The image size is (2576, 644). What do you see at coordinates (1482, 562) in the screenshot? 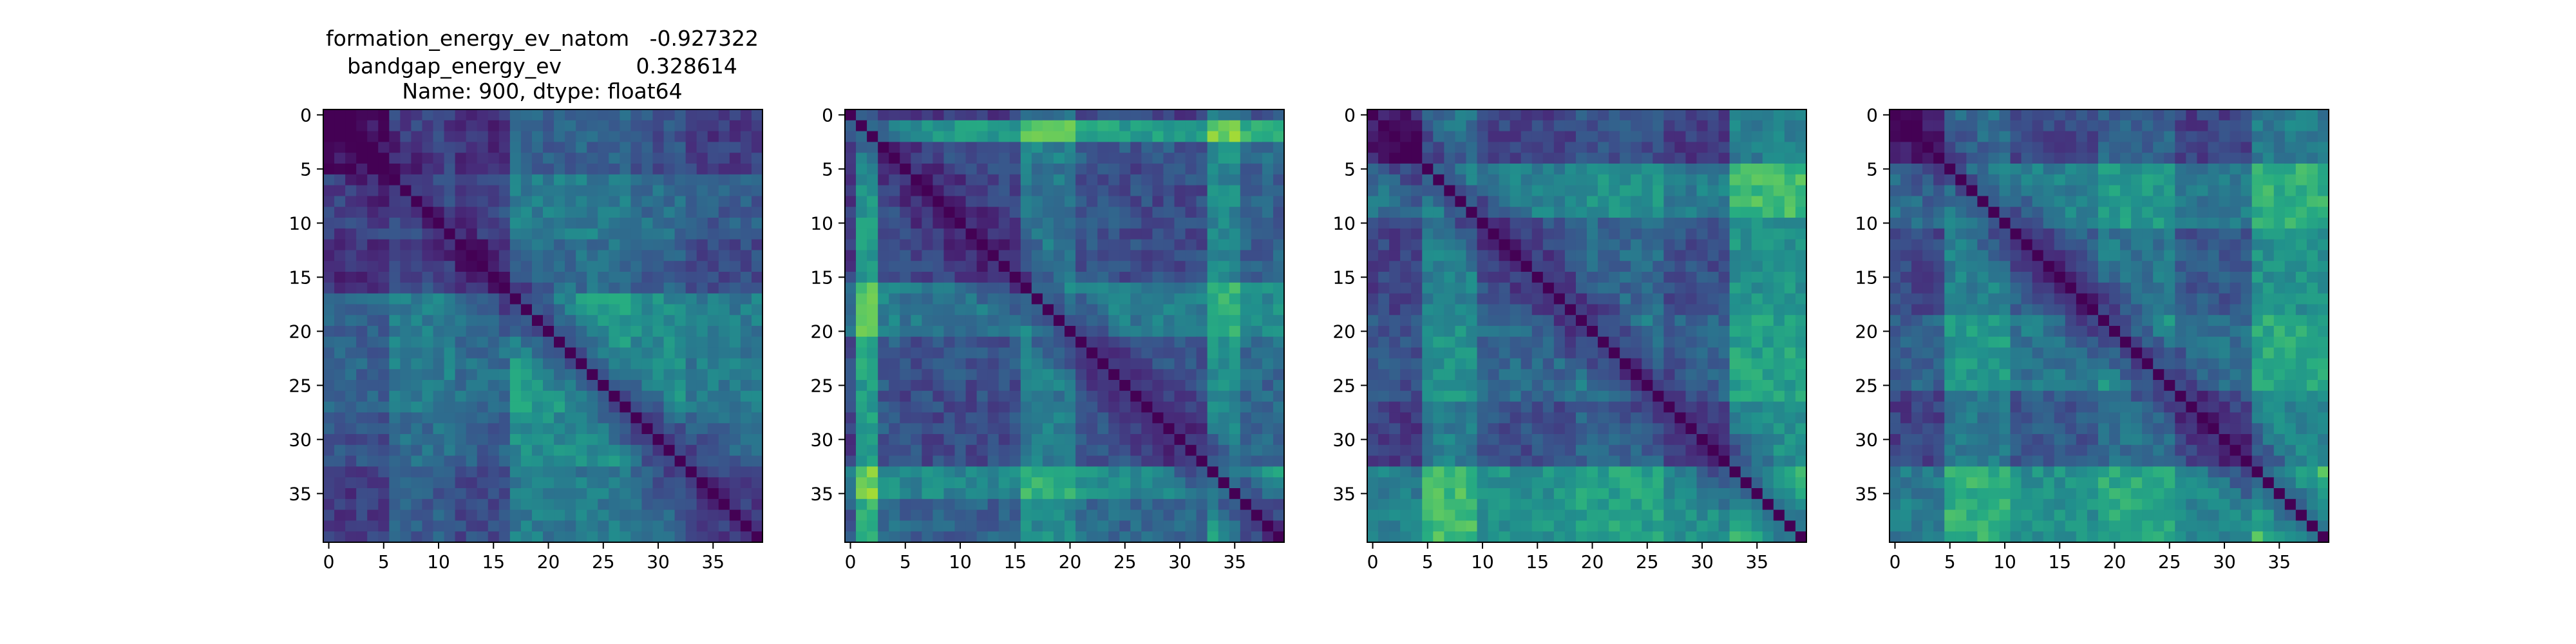
I see `x-tick-label: 10` at bounding box center [1482, 562].